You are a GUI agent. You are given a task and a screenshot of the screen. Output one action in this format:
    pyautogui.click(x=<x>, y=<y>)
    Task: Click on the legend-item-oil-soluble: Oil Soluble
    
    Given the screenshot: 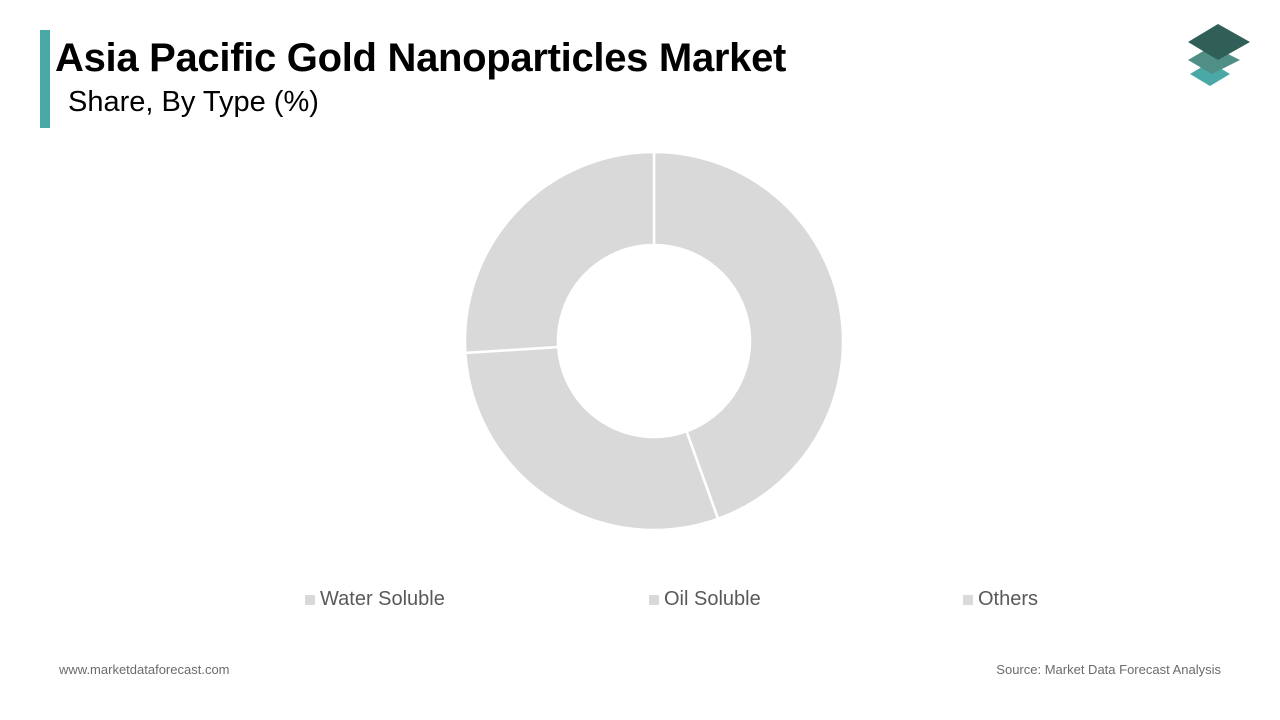 What is the action you would take?
    pyautogui.click(x=705, y=599)
    